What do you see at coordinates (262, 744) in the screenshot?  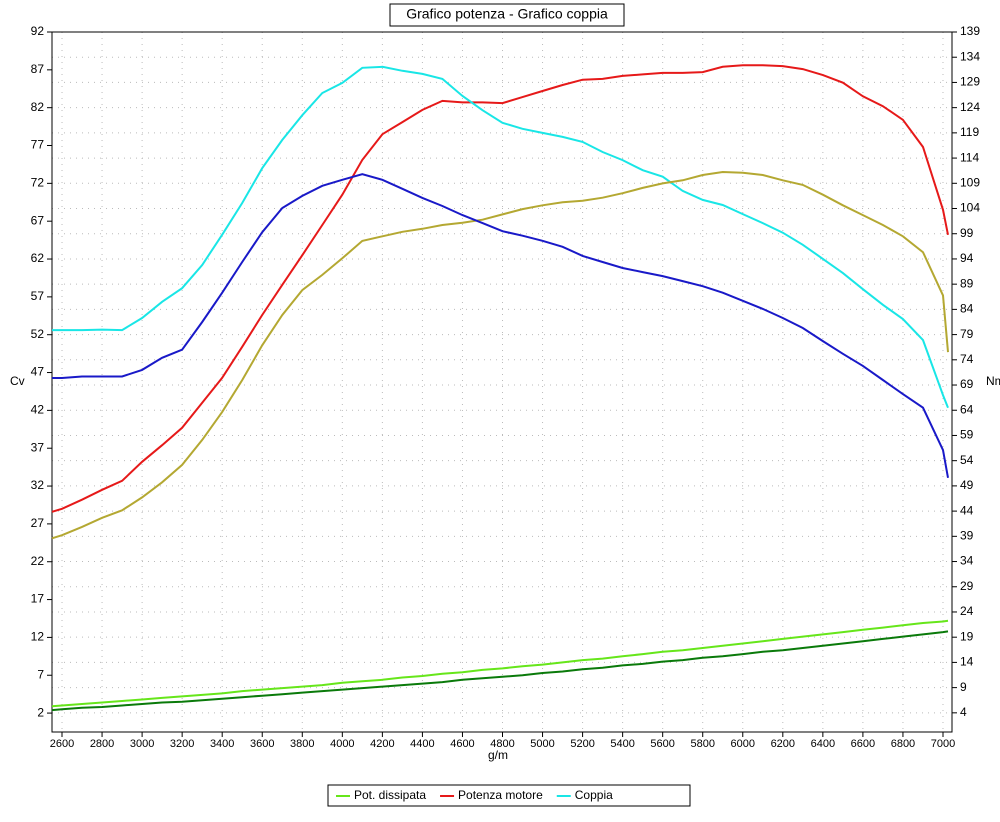 I see `x-tick-label: 3600` at bounding box center [262, 744].